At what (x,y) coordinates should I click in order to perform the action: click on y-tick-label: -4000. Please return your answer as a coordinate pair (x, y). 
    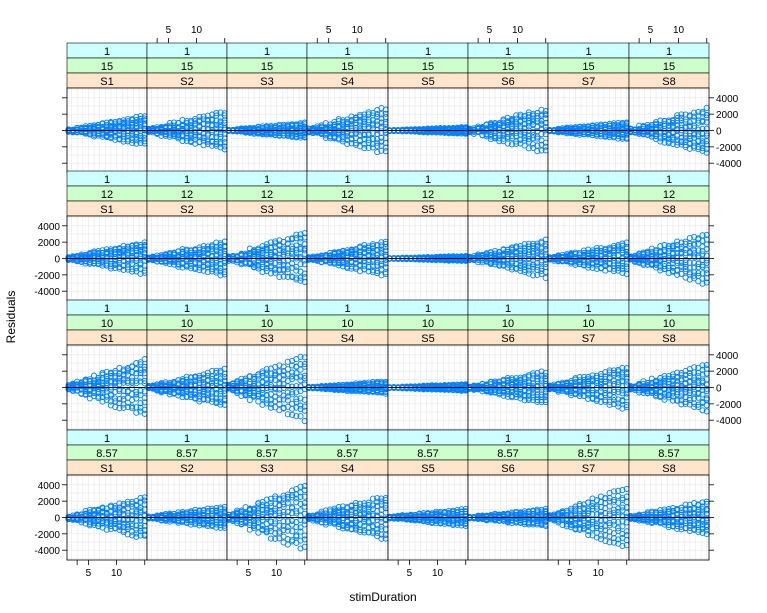
    Looking at the image, I should click on (47, 292).